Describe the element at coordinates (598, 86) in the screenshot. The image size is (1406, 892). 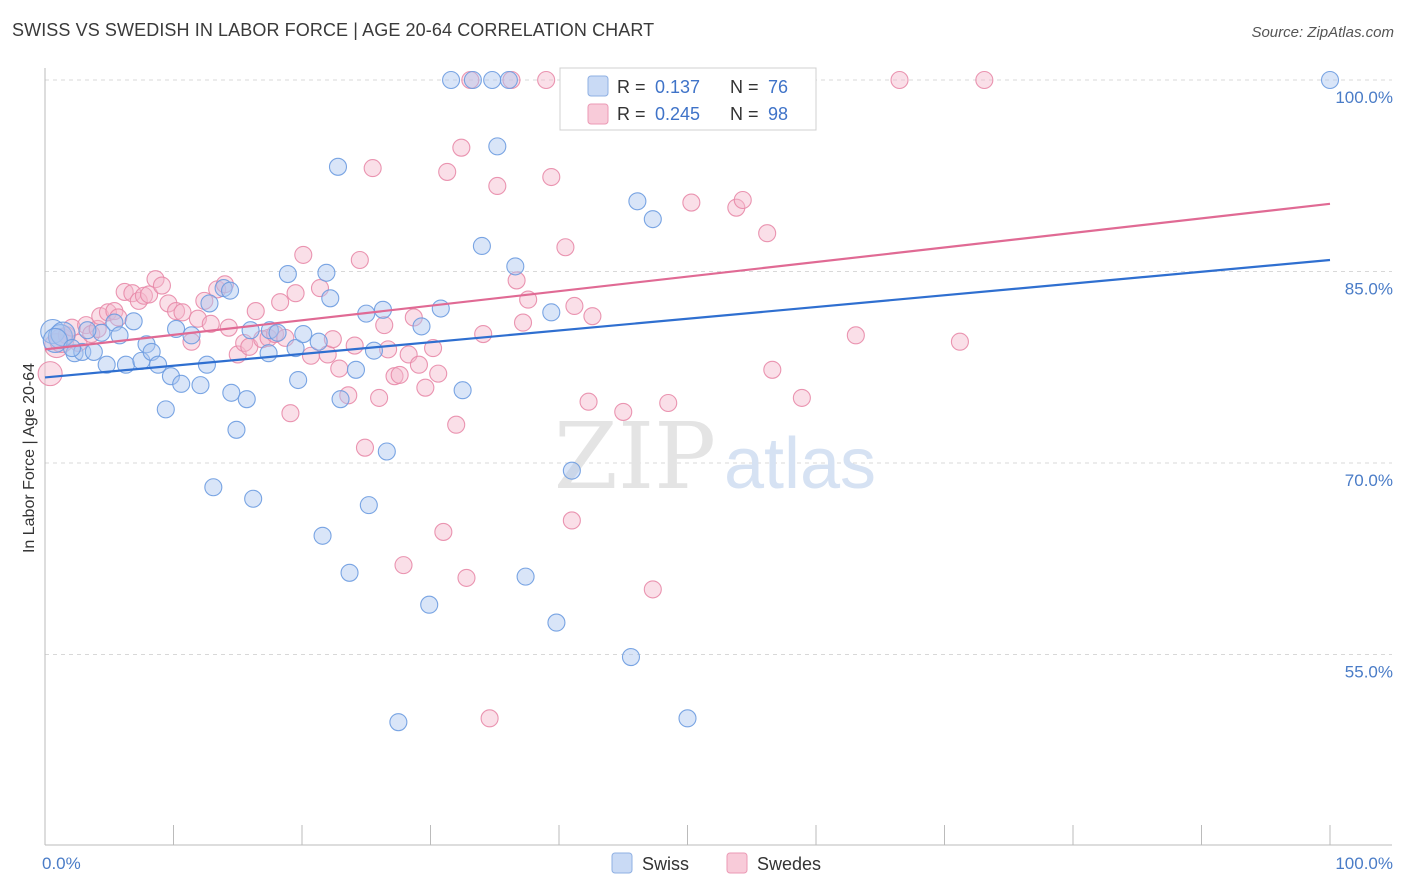
I see `legend-swatch-swiss` at that location.